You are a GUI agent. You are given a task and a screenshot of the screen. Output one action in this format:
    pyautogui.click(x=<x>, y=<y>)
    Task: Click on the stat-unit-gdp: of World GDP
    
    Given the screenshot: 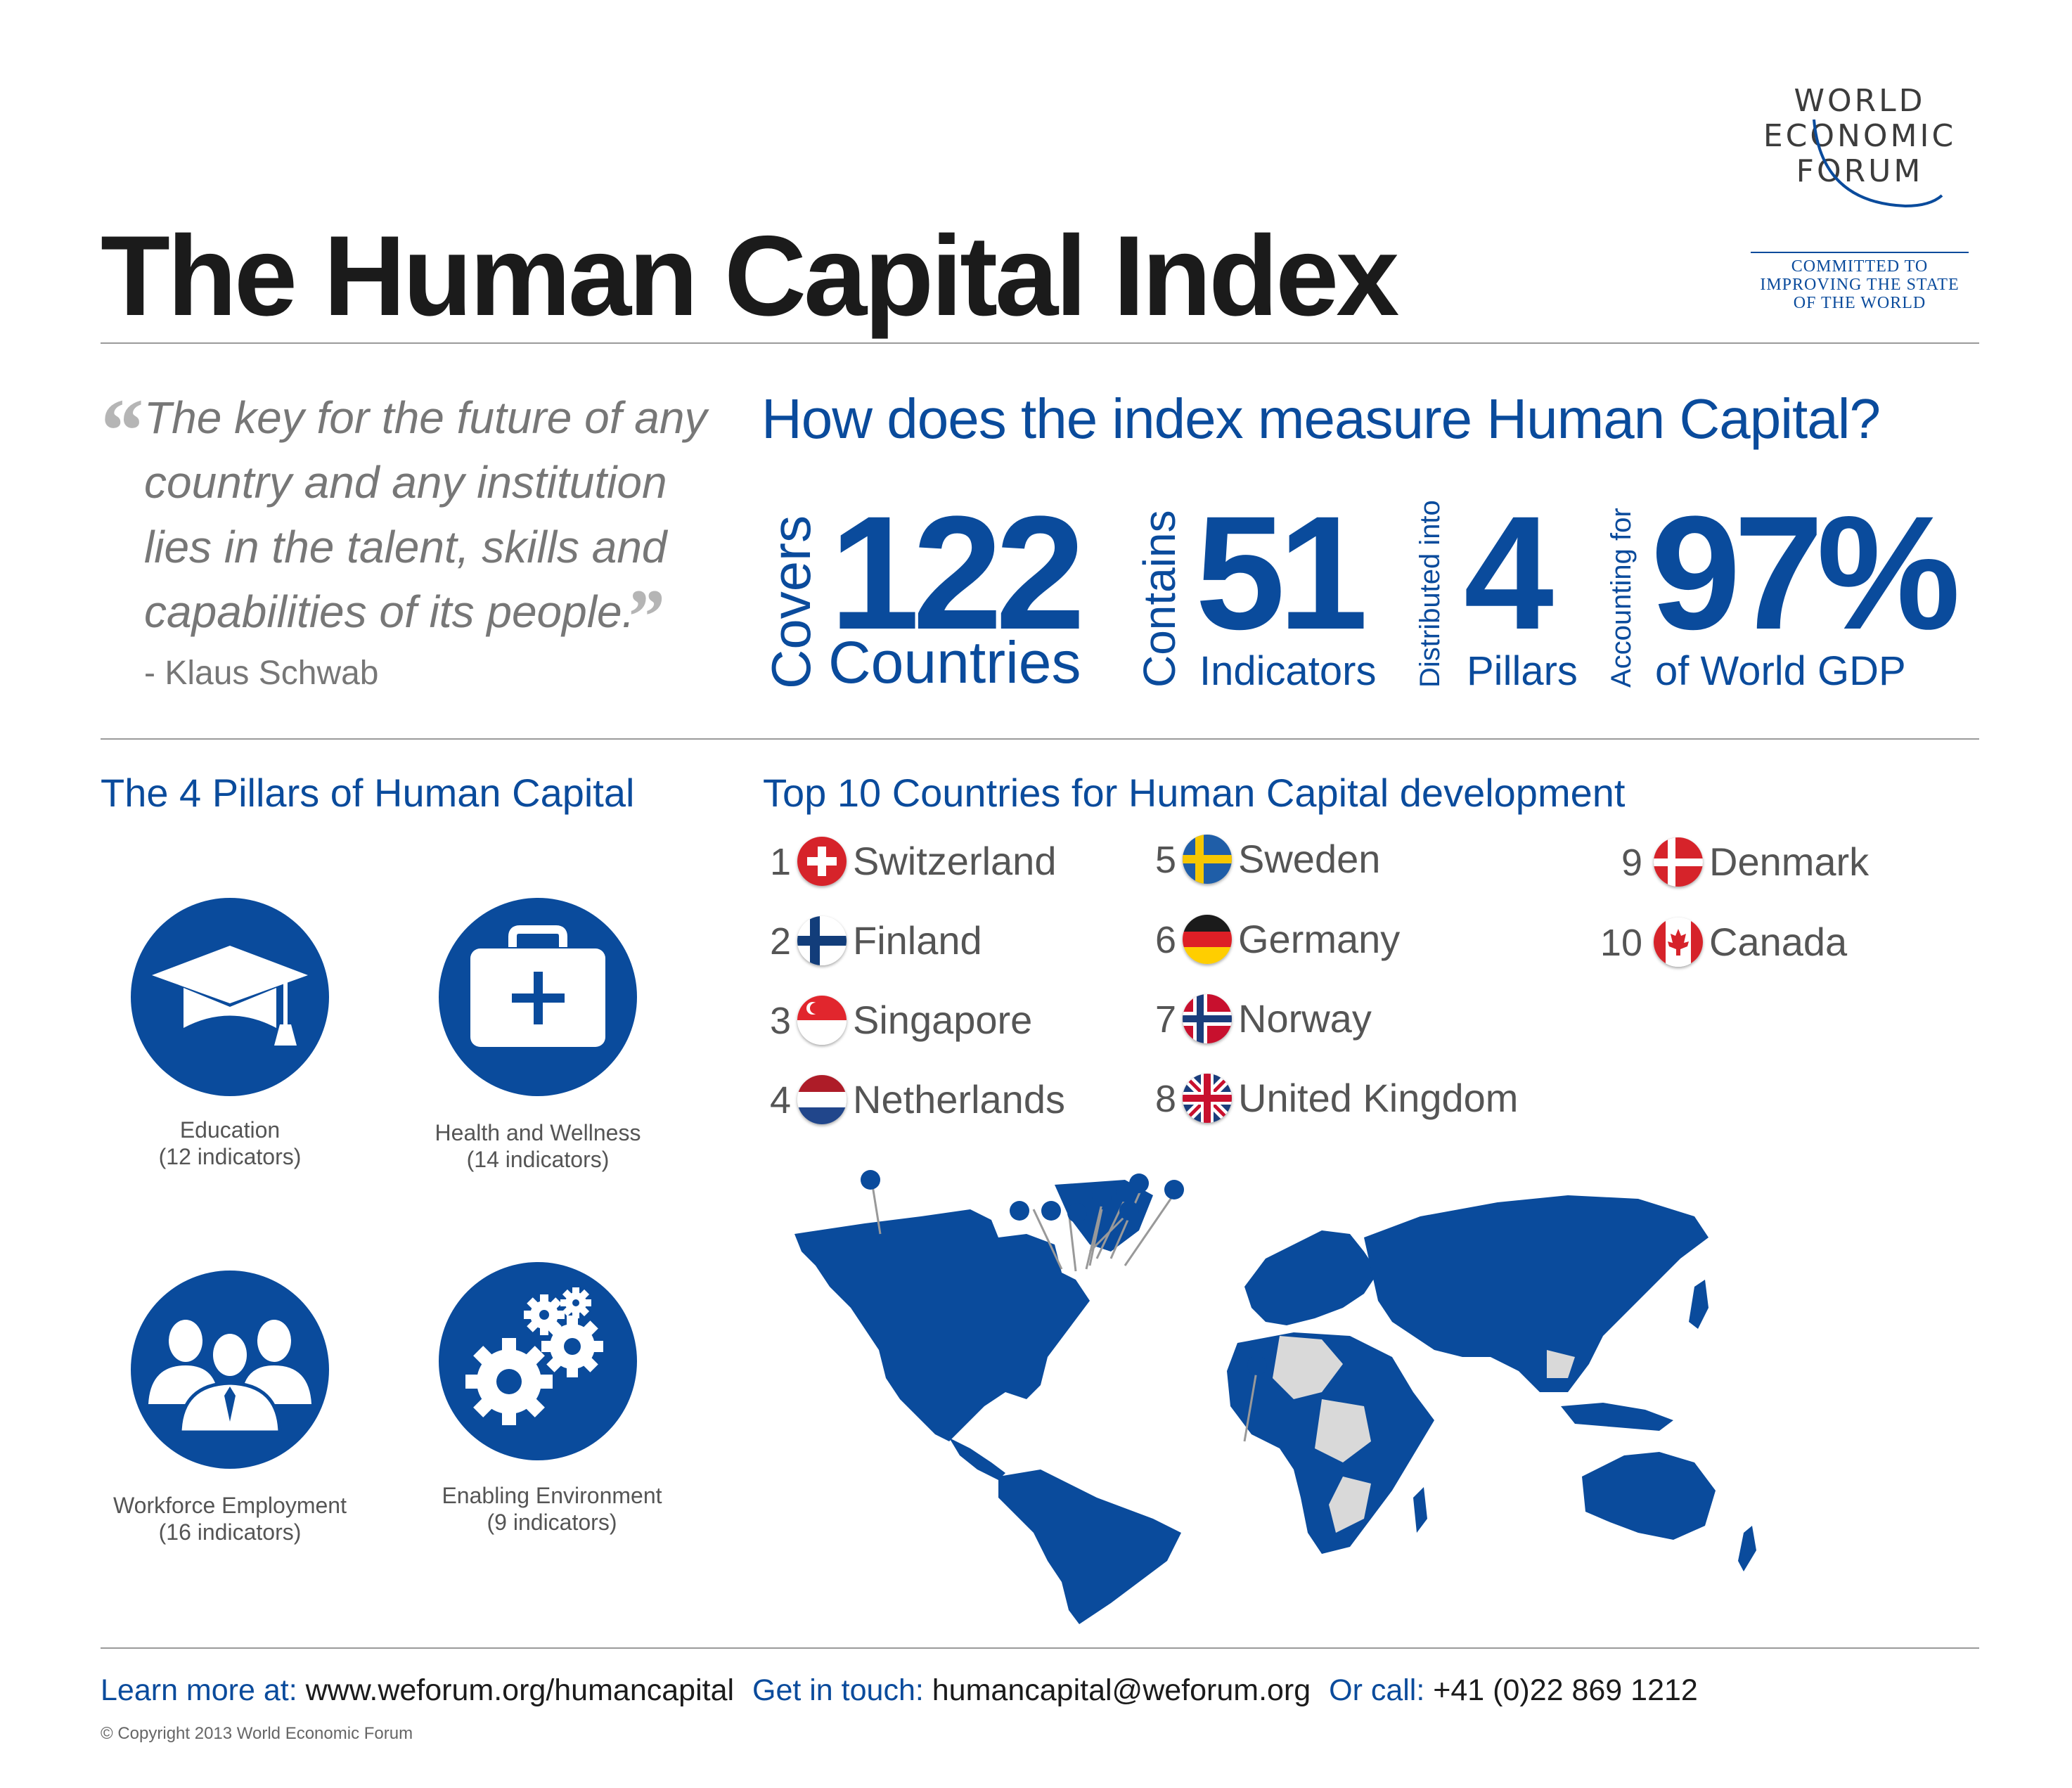 What is the action you would take?
    pyautogui.click(x=1780, y=671)
    